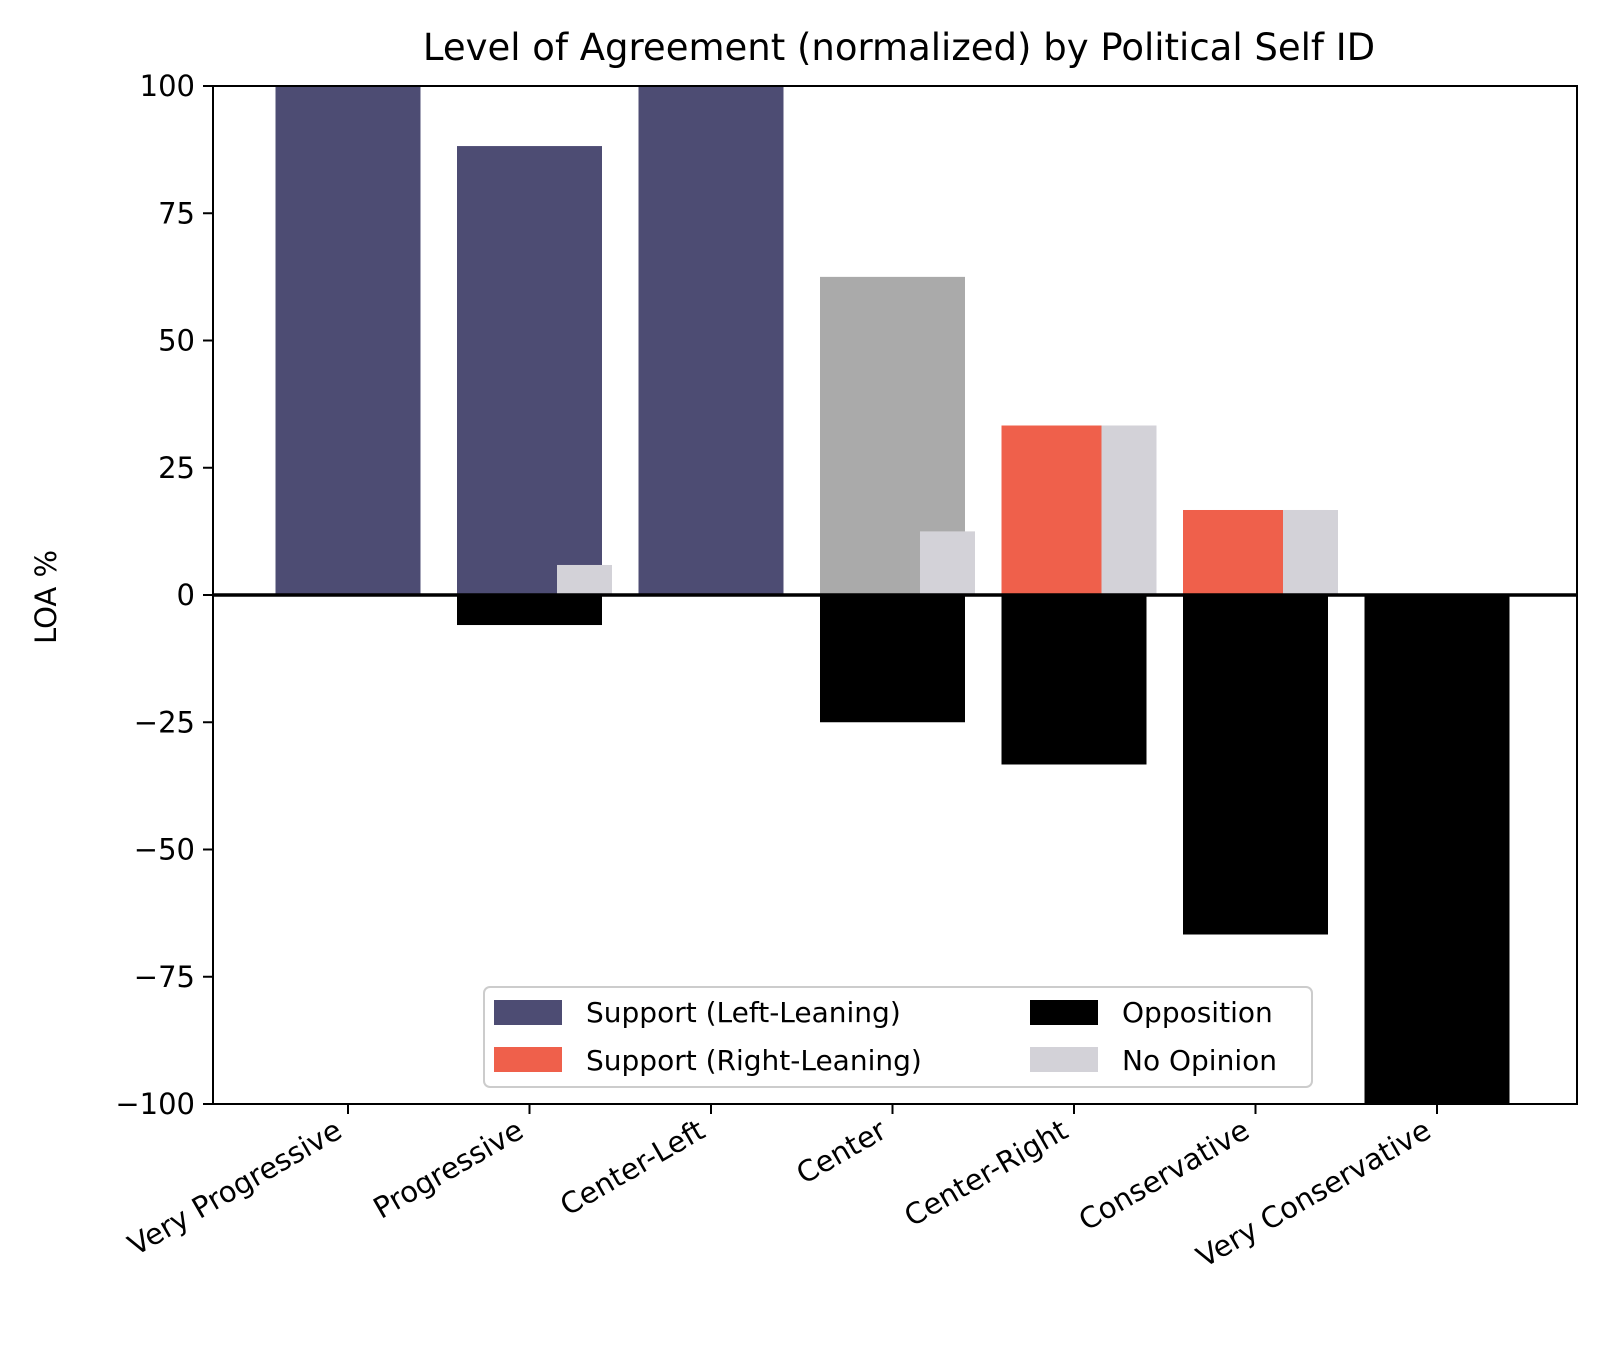 Image resolution: width=1600 pixels, height=1360 pixels. Describe the element at coordinates (1064, 1012) in the screenshot. I see `legend-swatch-opposition` at that location.